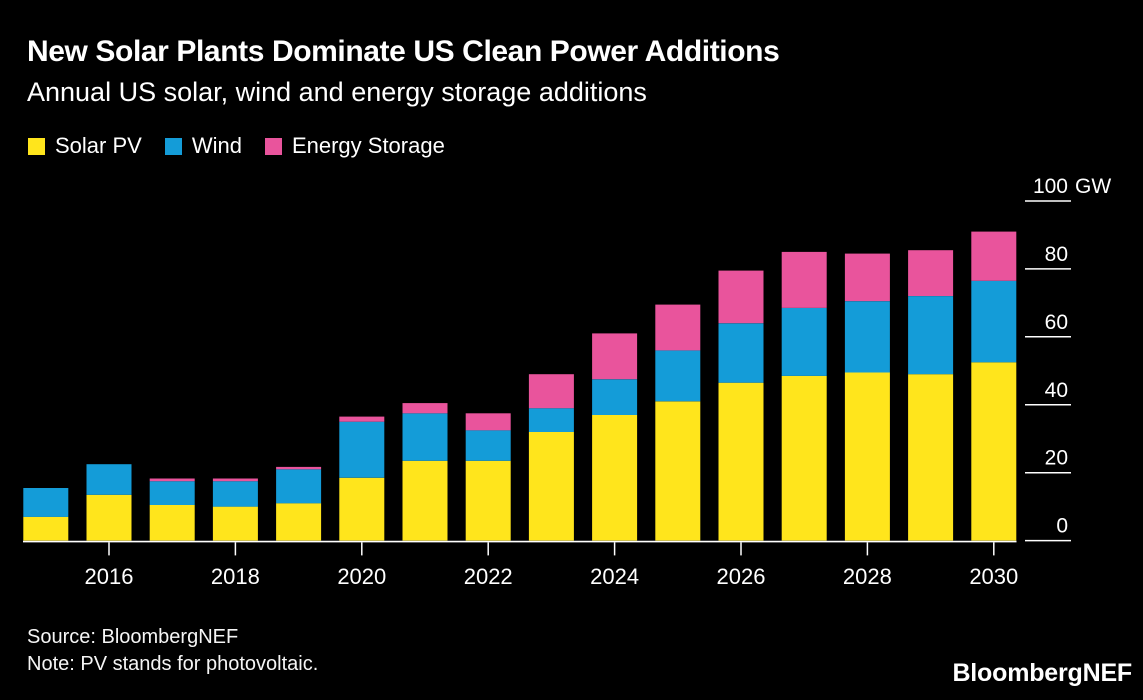 This screenshot has width=1143, height=700. What do you see at coordinates (994, 451) in the screenshot?
I see `bar-segment-2030-solar-pv` at bounding box center [994, 451].